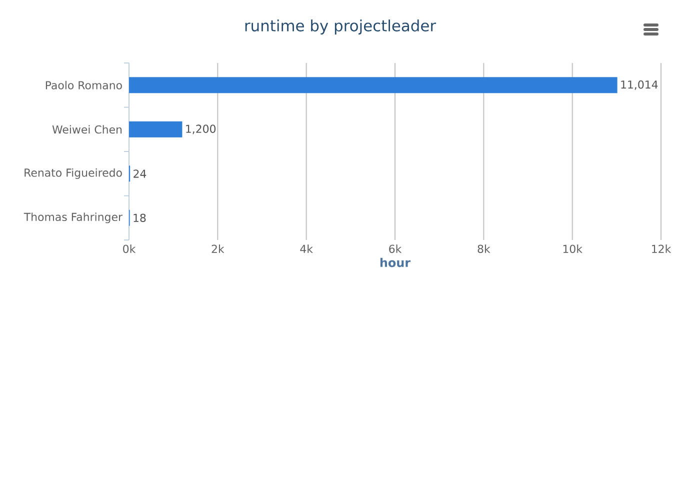 The height and width of the screenshot is (500, 680). What do you see at coordinates (129, 248) in the screenshot?
I see `x-tick-label: 0k` at bounding box center [129, 248].